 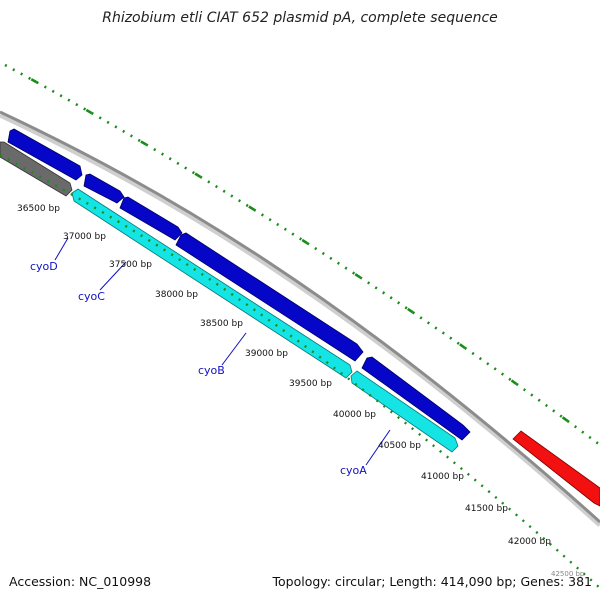 What do you see at coordinates (486, 509) in the screenshot?
I see `tick-label: 41500 bp` at bounding box center [486, 509].